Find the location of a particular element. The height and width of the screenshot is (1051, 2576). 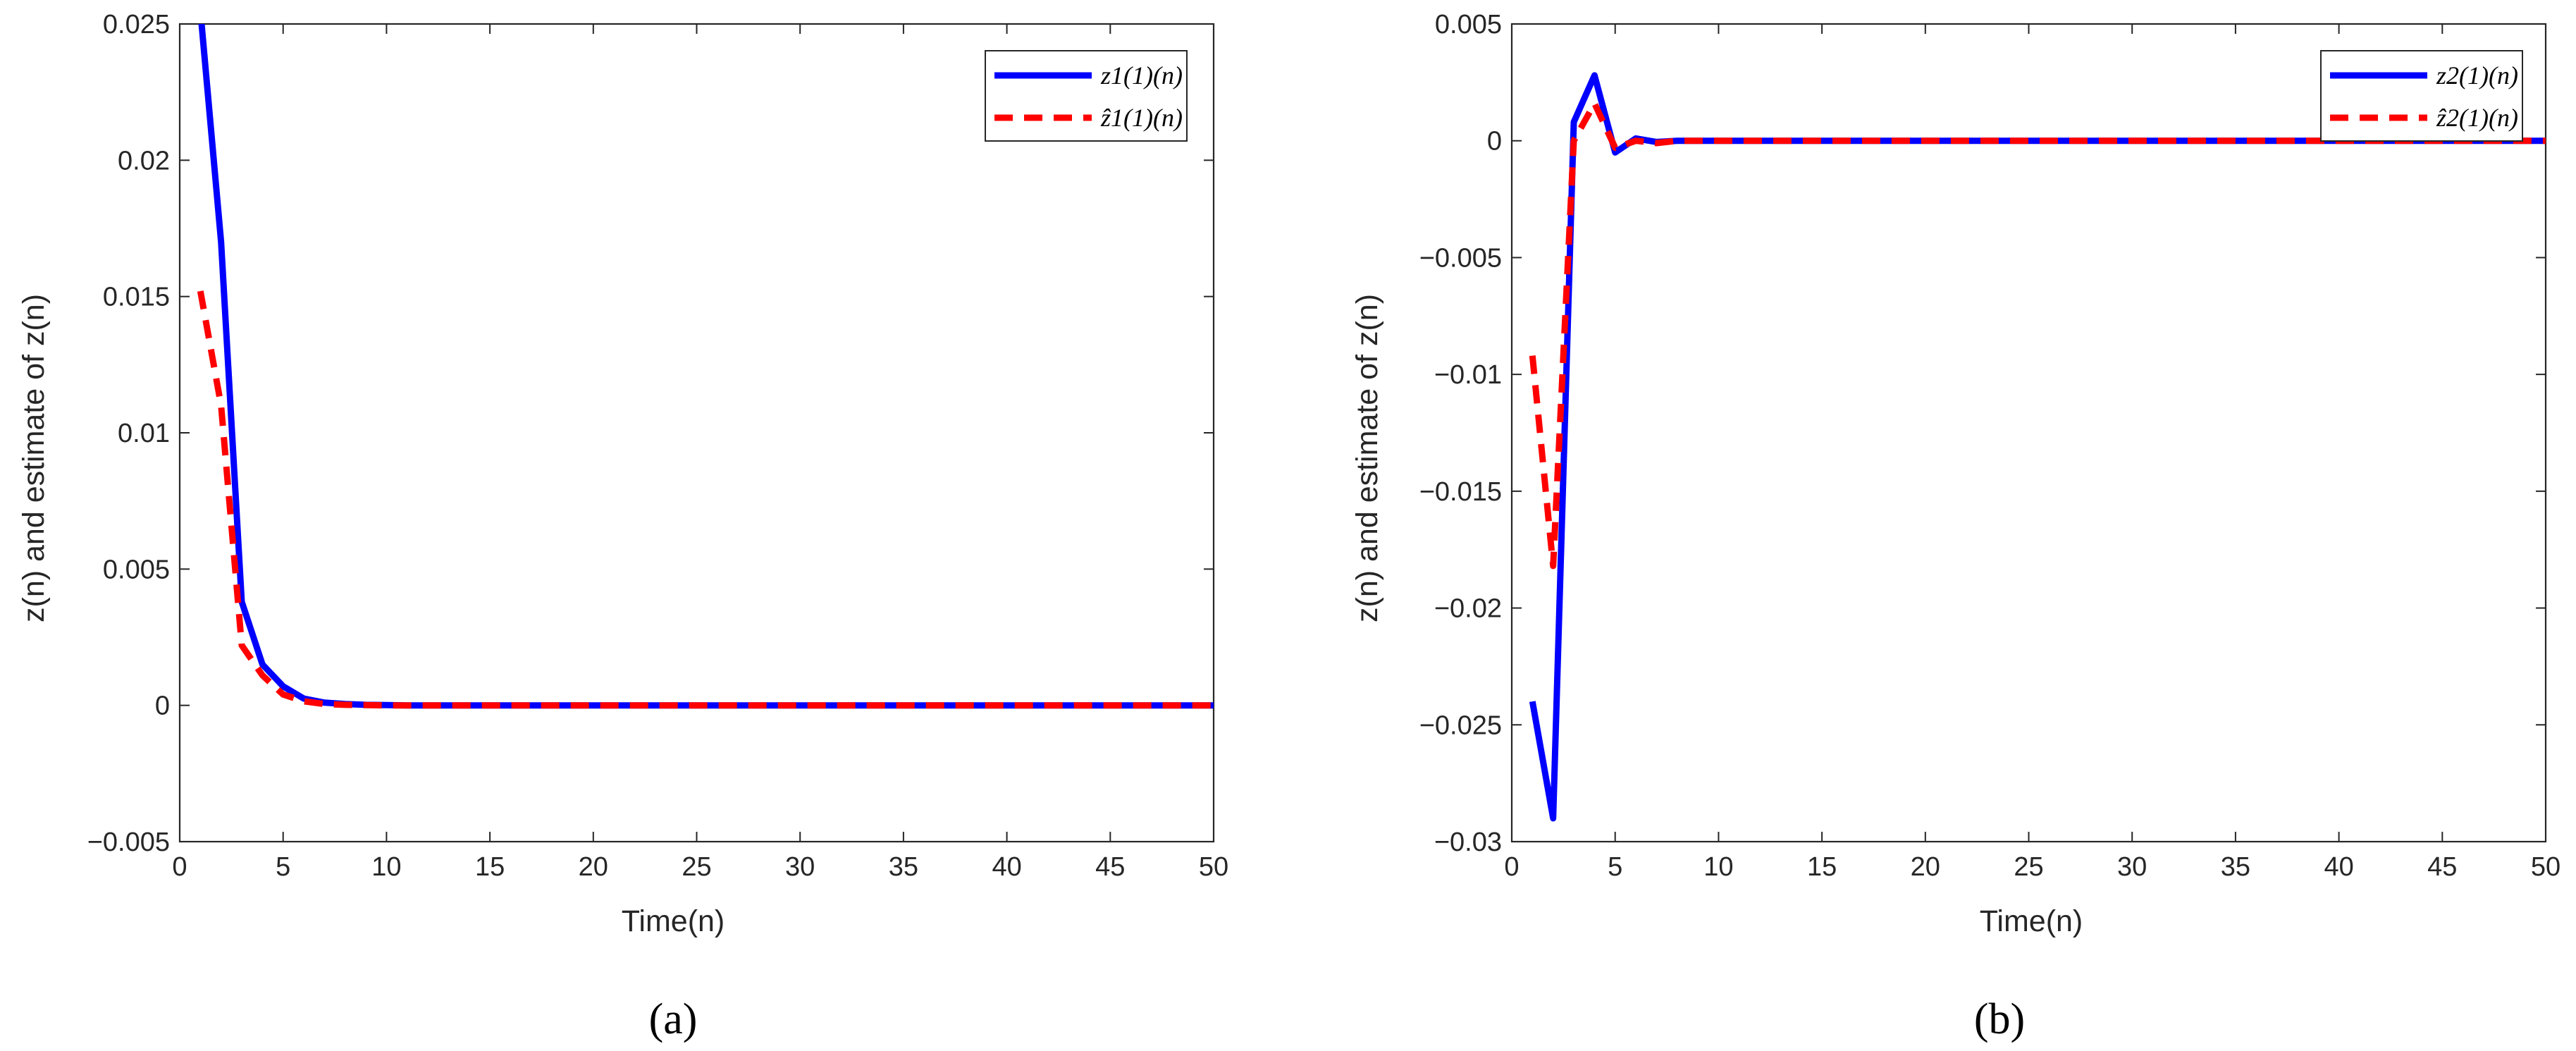

panel-b-x-tick-label: 20 is located at coordinates (1925, 867).